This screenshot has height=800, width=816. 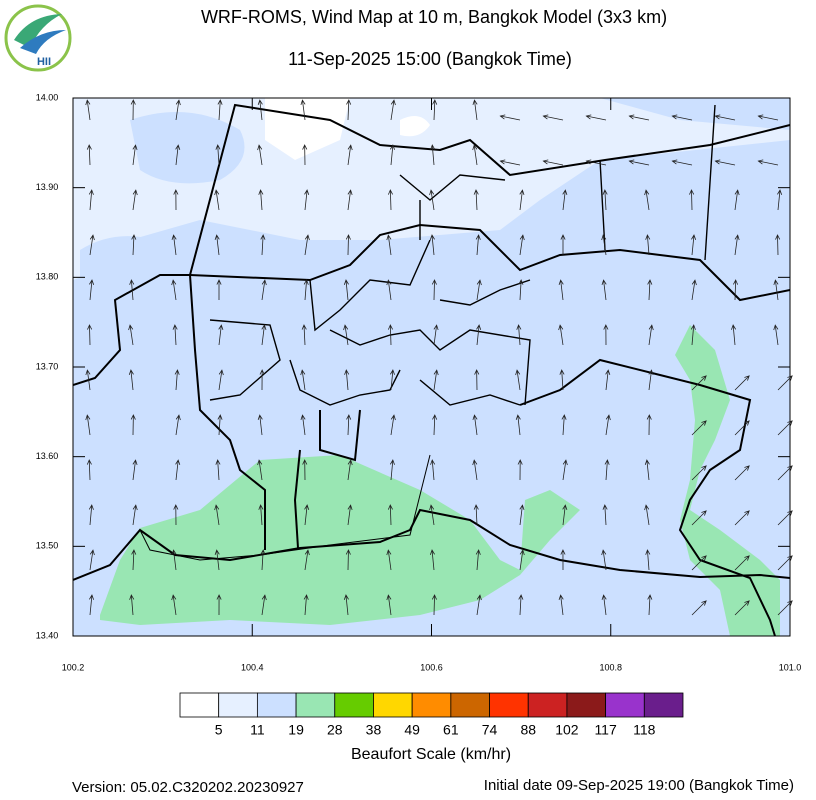 I want to click on y-tick-label: 13.90, so click(x=47, y=187).